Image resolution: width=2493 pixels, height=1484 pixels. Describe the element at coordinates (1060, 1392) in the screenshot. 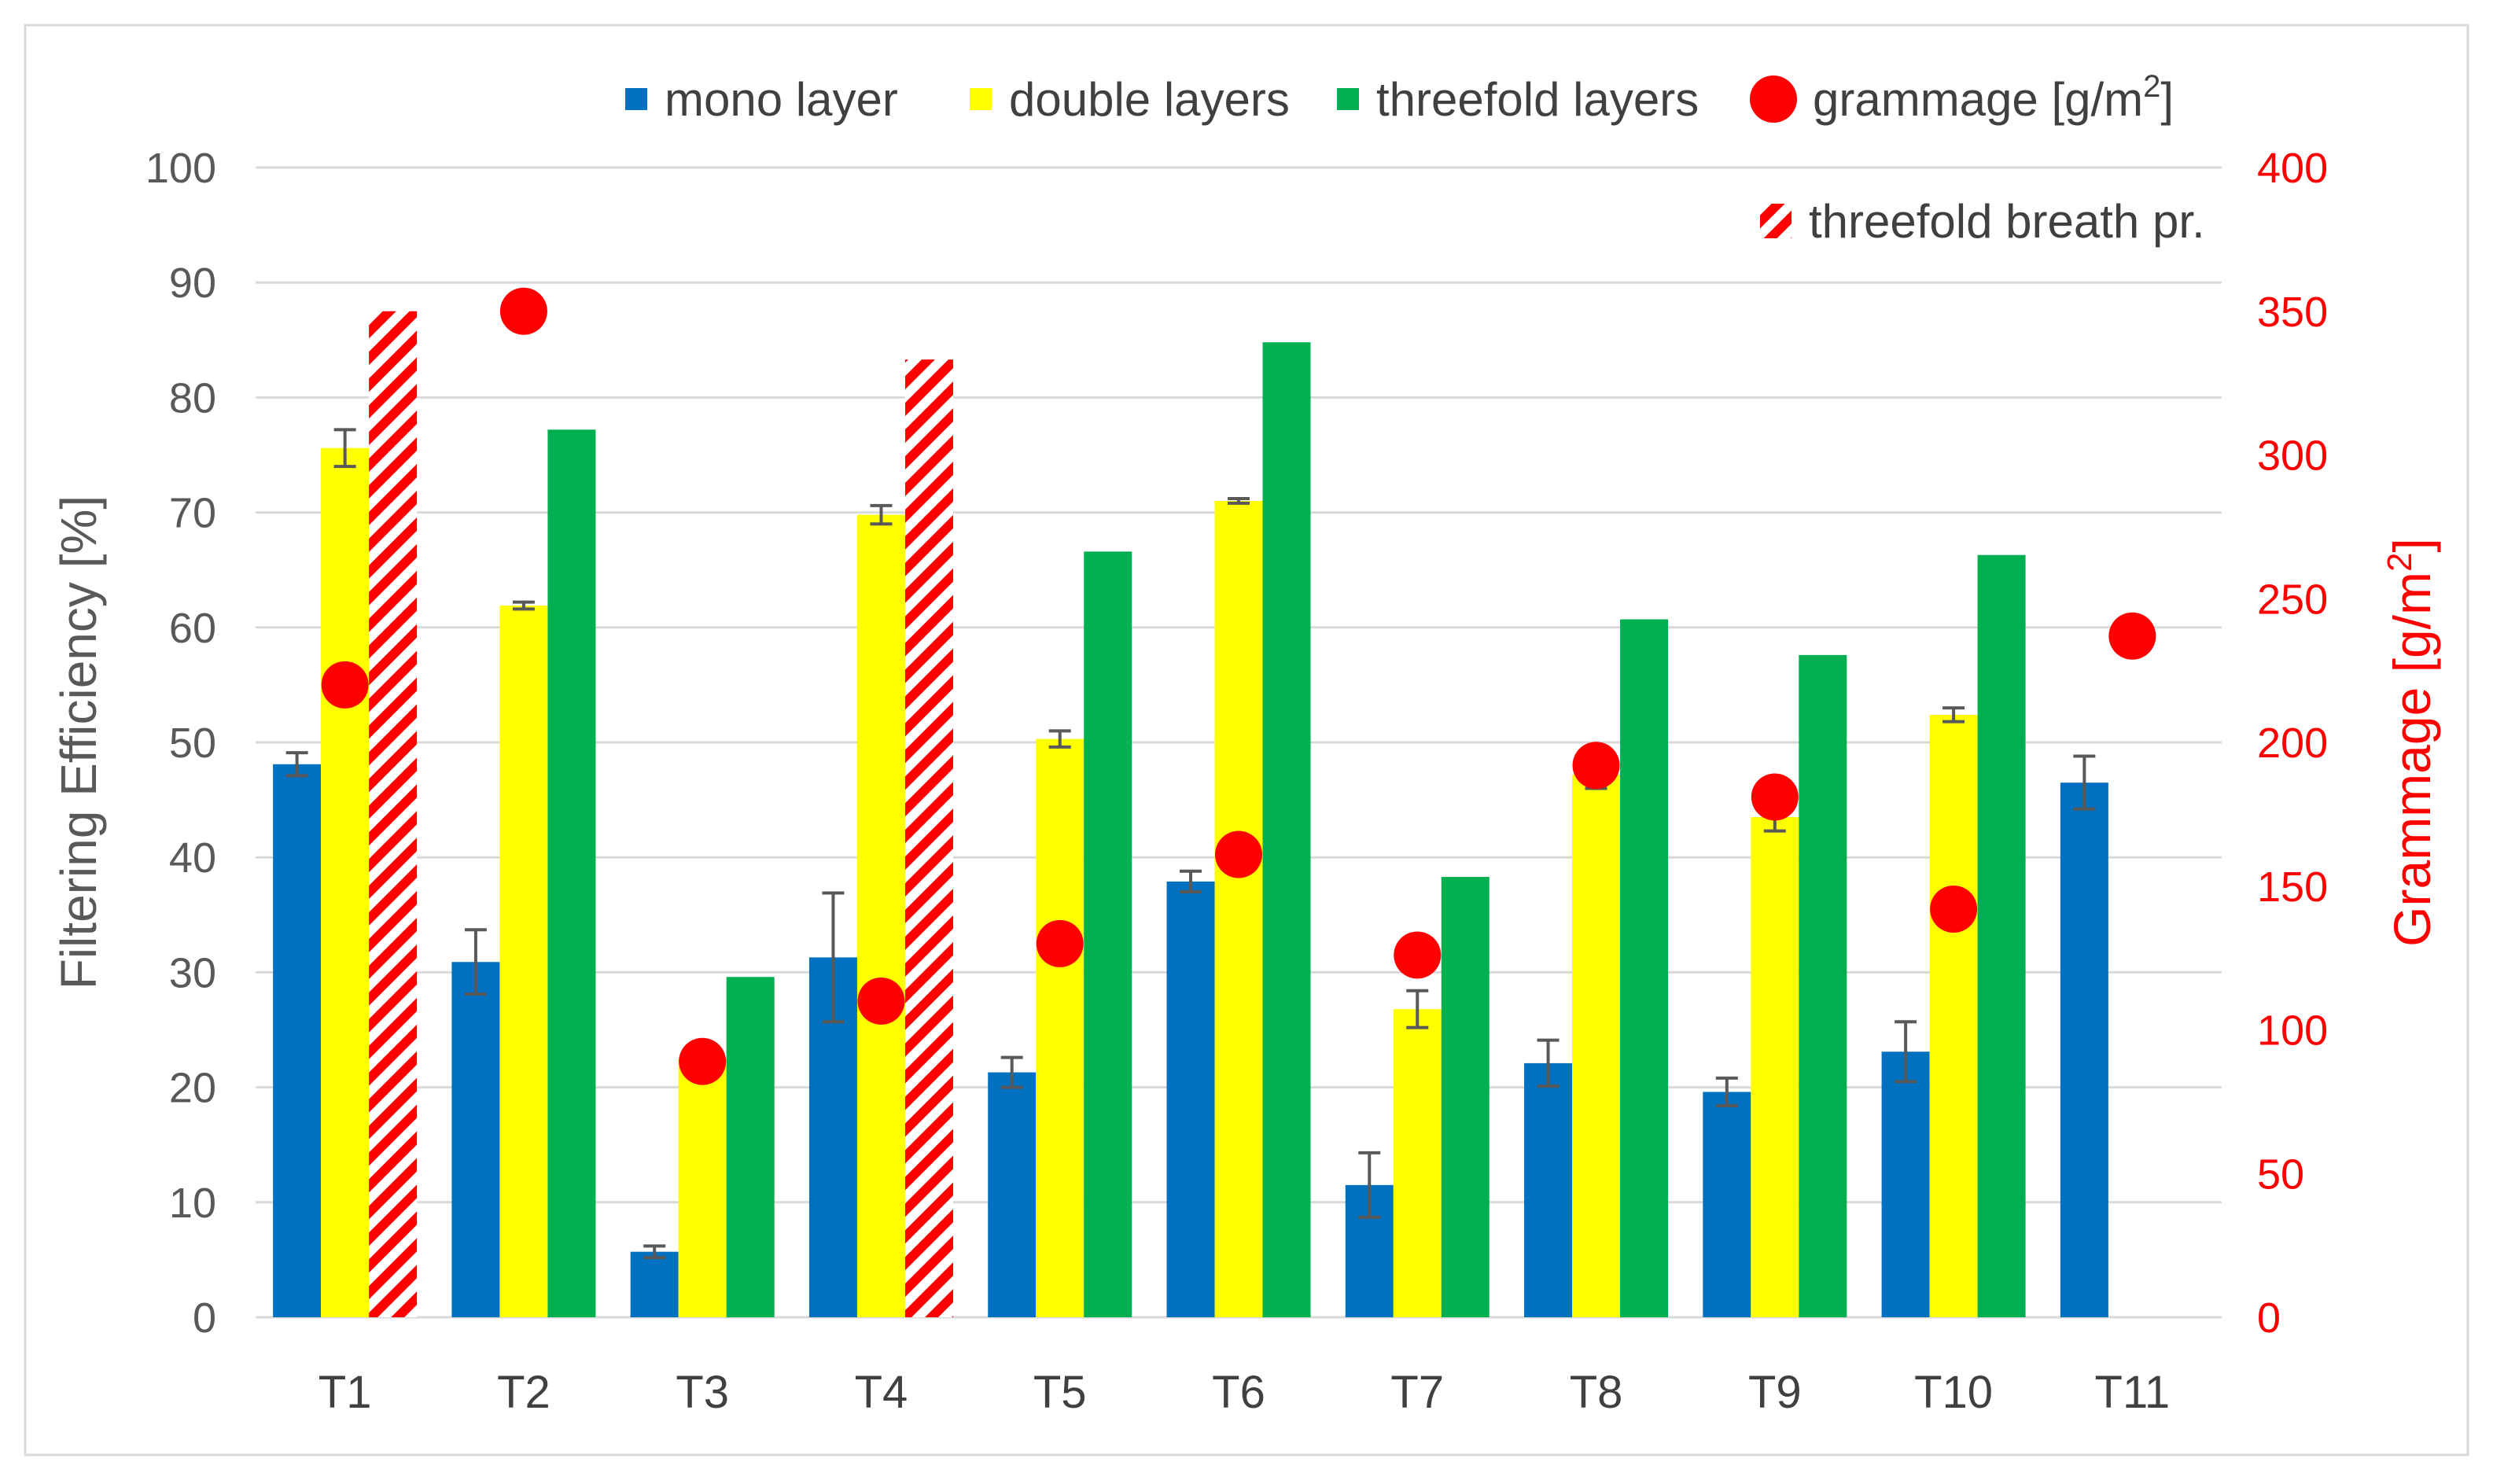

I see `x-tick-label: T5` at that location.